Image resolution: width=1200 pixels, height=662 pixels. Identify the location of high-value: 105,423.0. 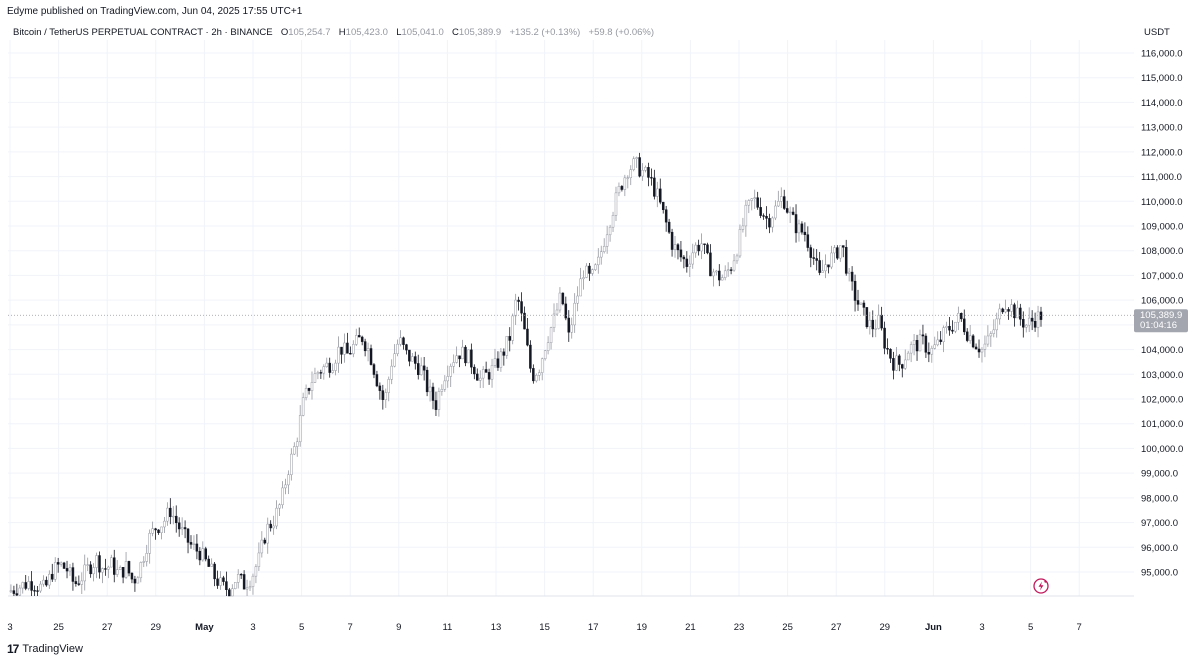
(366, 32).